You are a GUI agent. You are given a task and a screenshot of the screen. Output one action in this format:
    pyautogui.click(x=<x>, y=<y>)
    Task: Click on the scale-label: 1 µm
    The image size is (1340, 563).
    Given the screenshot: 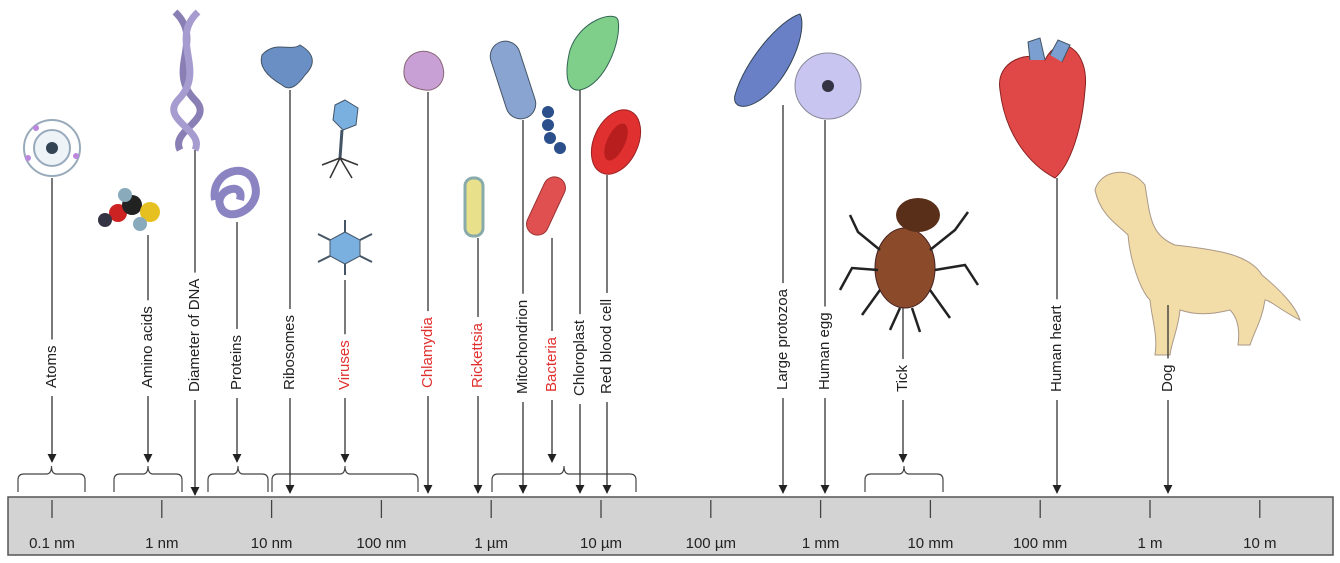 What is the action you would take?
    pyautogui.click(x=491, y=543)
    